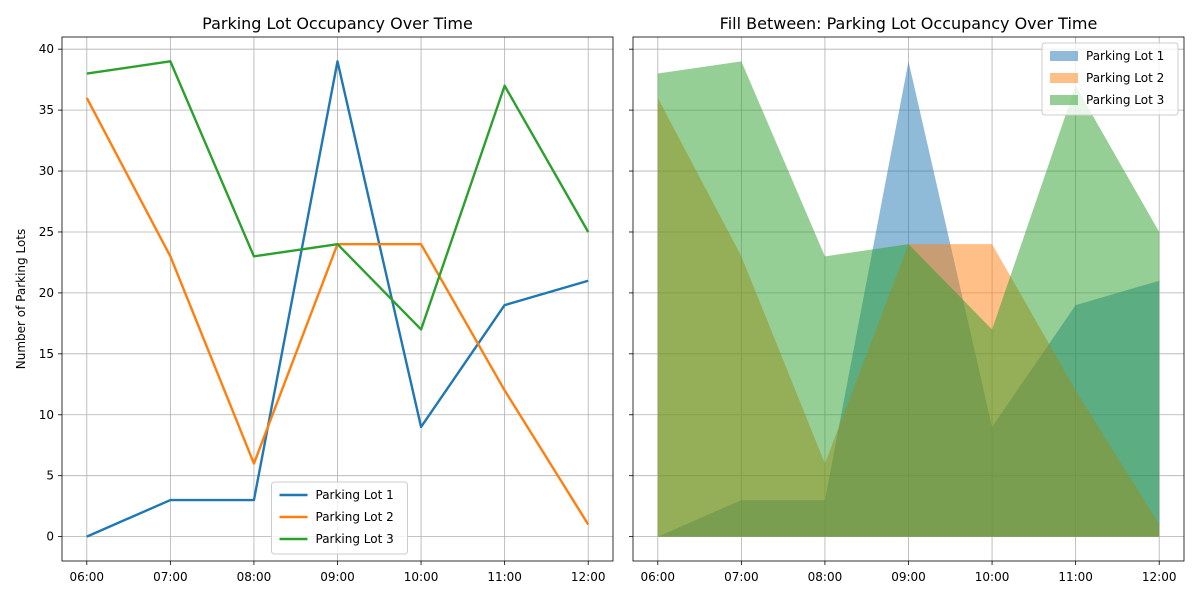 The image size is (1200, 600). I want to click on area-legend-label: Parking Lot 1, so click(1125, 56).